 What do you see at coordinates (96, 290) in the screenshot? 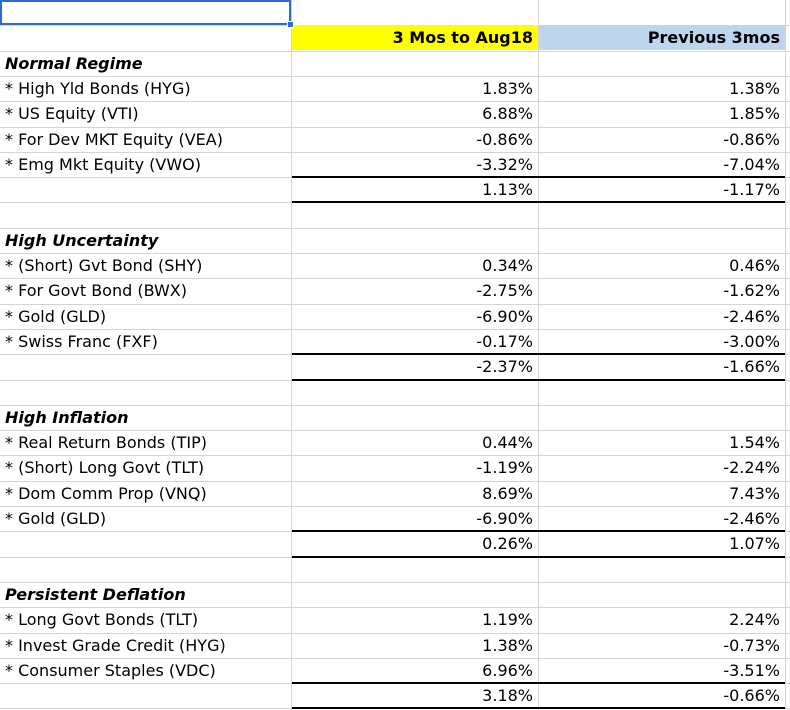
I see `asset-label: * For Govt Bond (BWX)` at bounding box center [96, 290].